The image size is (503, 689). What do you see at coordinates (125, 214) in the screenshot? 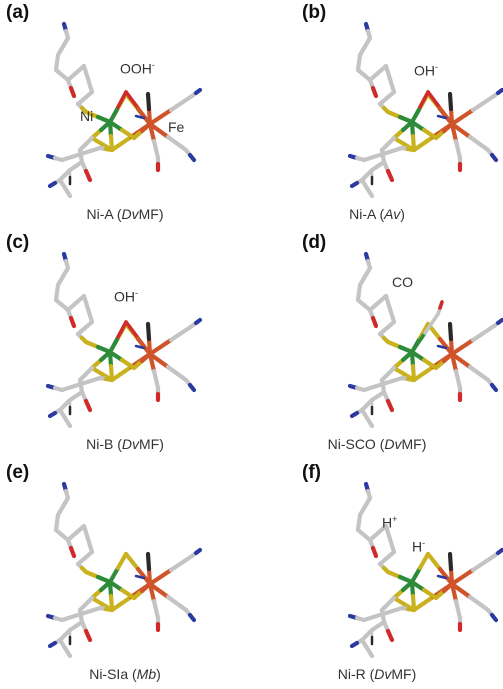
I see `panel-caption: Ni-A (DvMF)` at bounding box center [125, 214].